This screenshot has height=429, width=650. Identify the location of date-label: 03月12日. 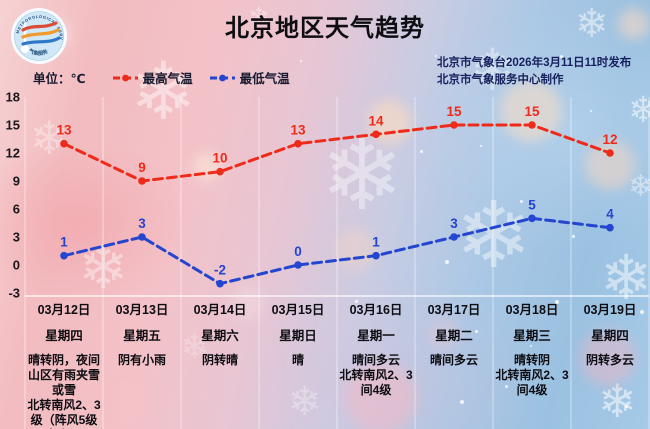
(64, 310).